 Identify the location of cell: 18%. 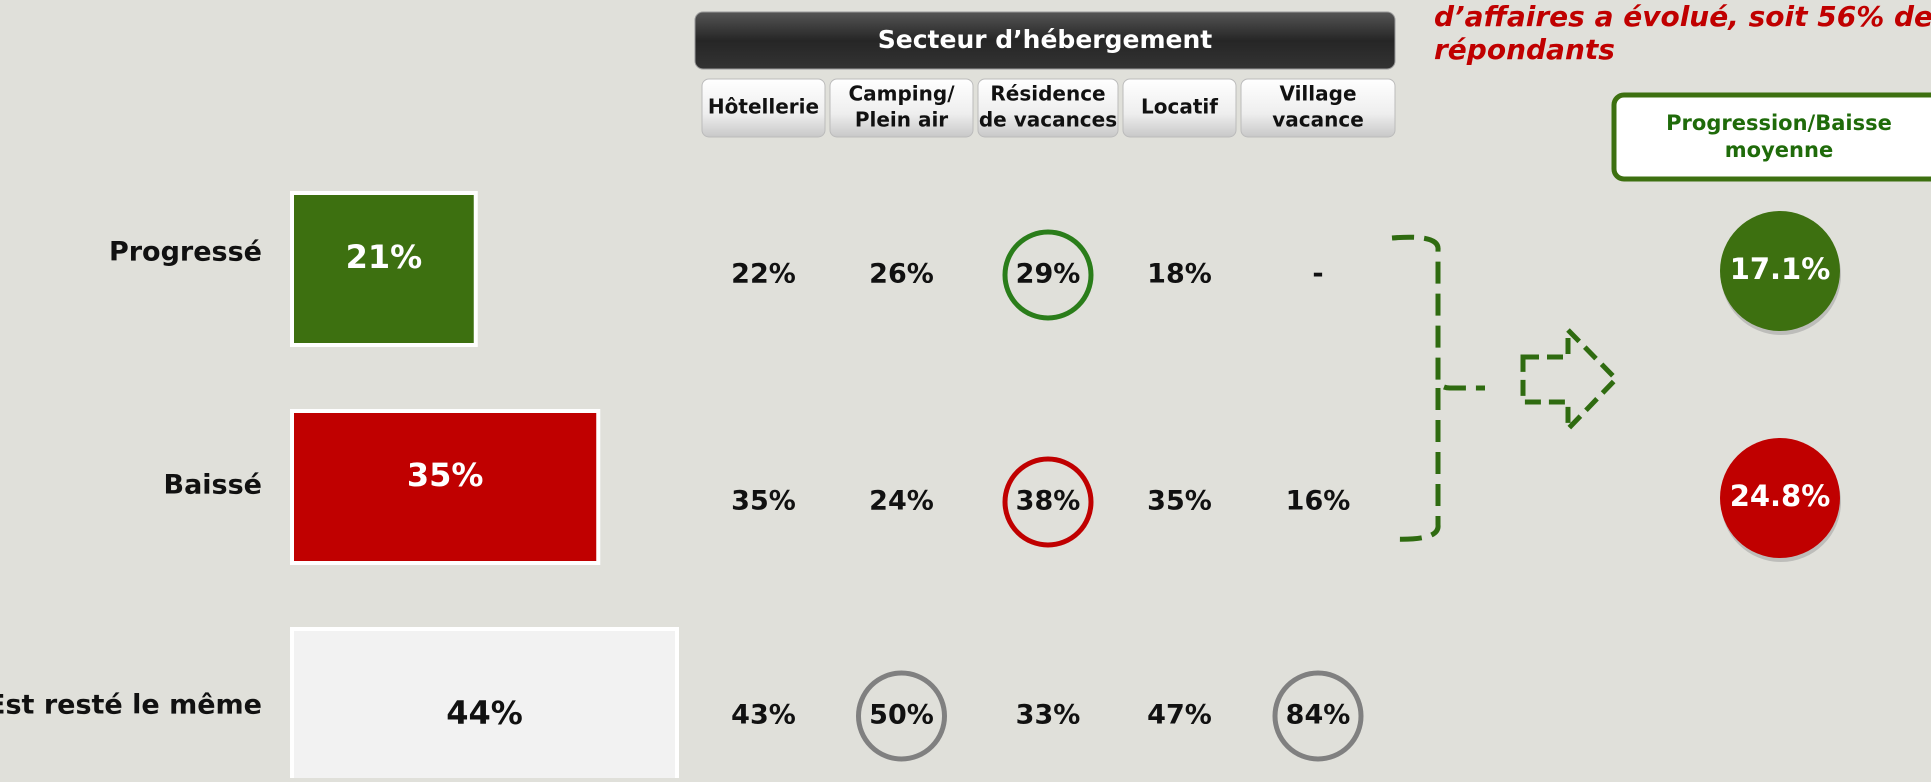
(1179, 274).